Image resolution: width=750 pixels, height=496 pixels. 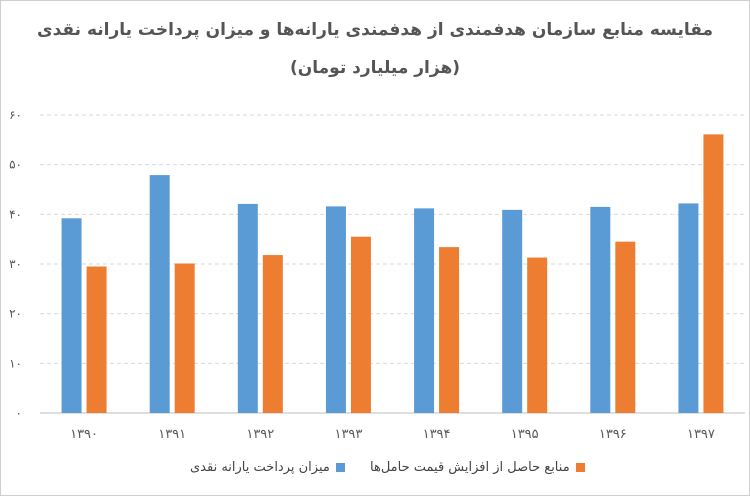 I want to click on x-tick-label: ۱۳۹۱, so click(x=172, y=434).